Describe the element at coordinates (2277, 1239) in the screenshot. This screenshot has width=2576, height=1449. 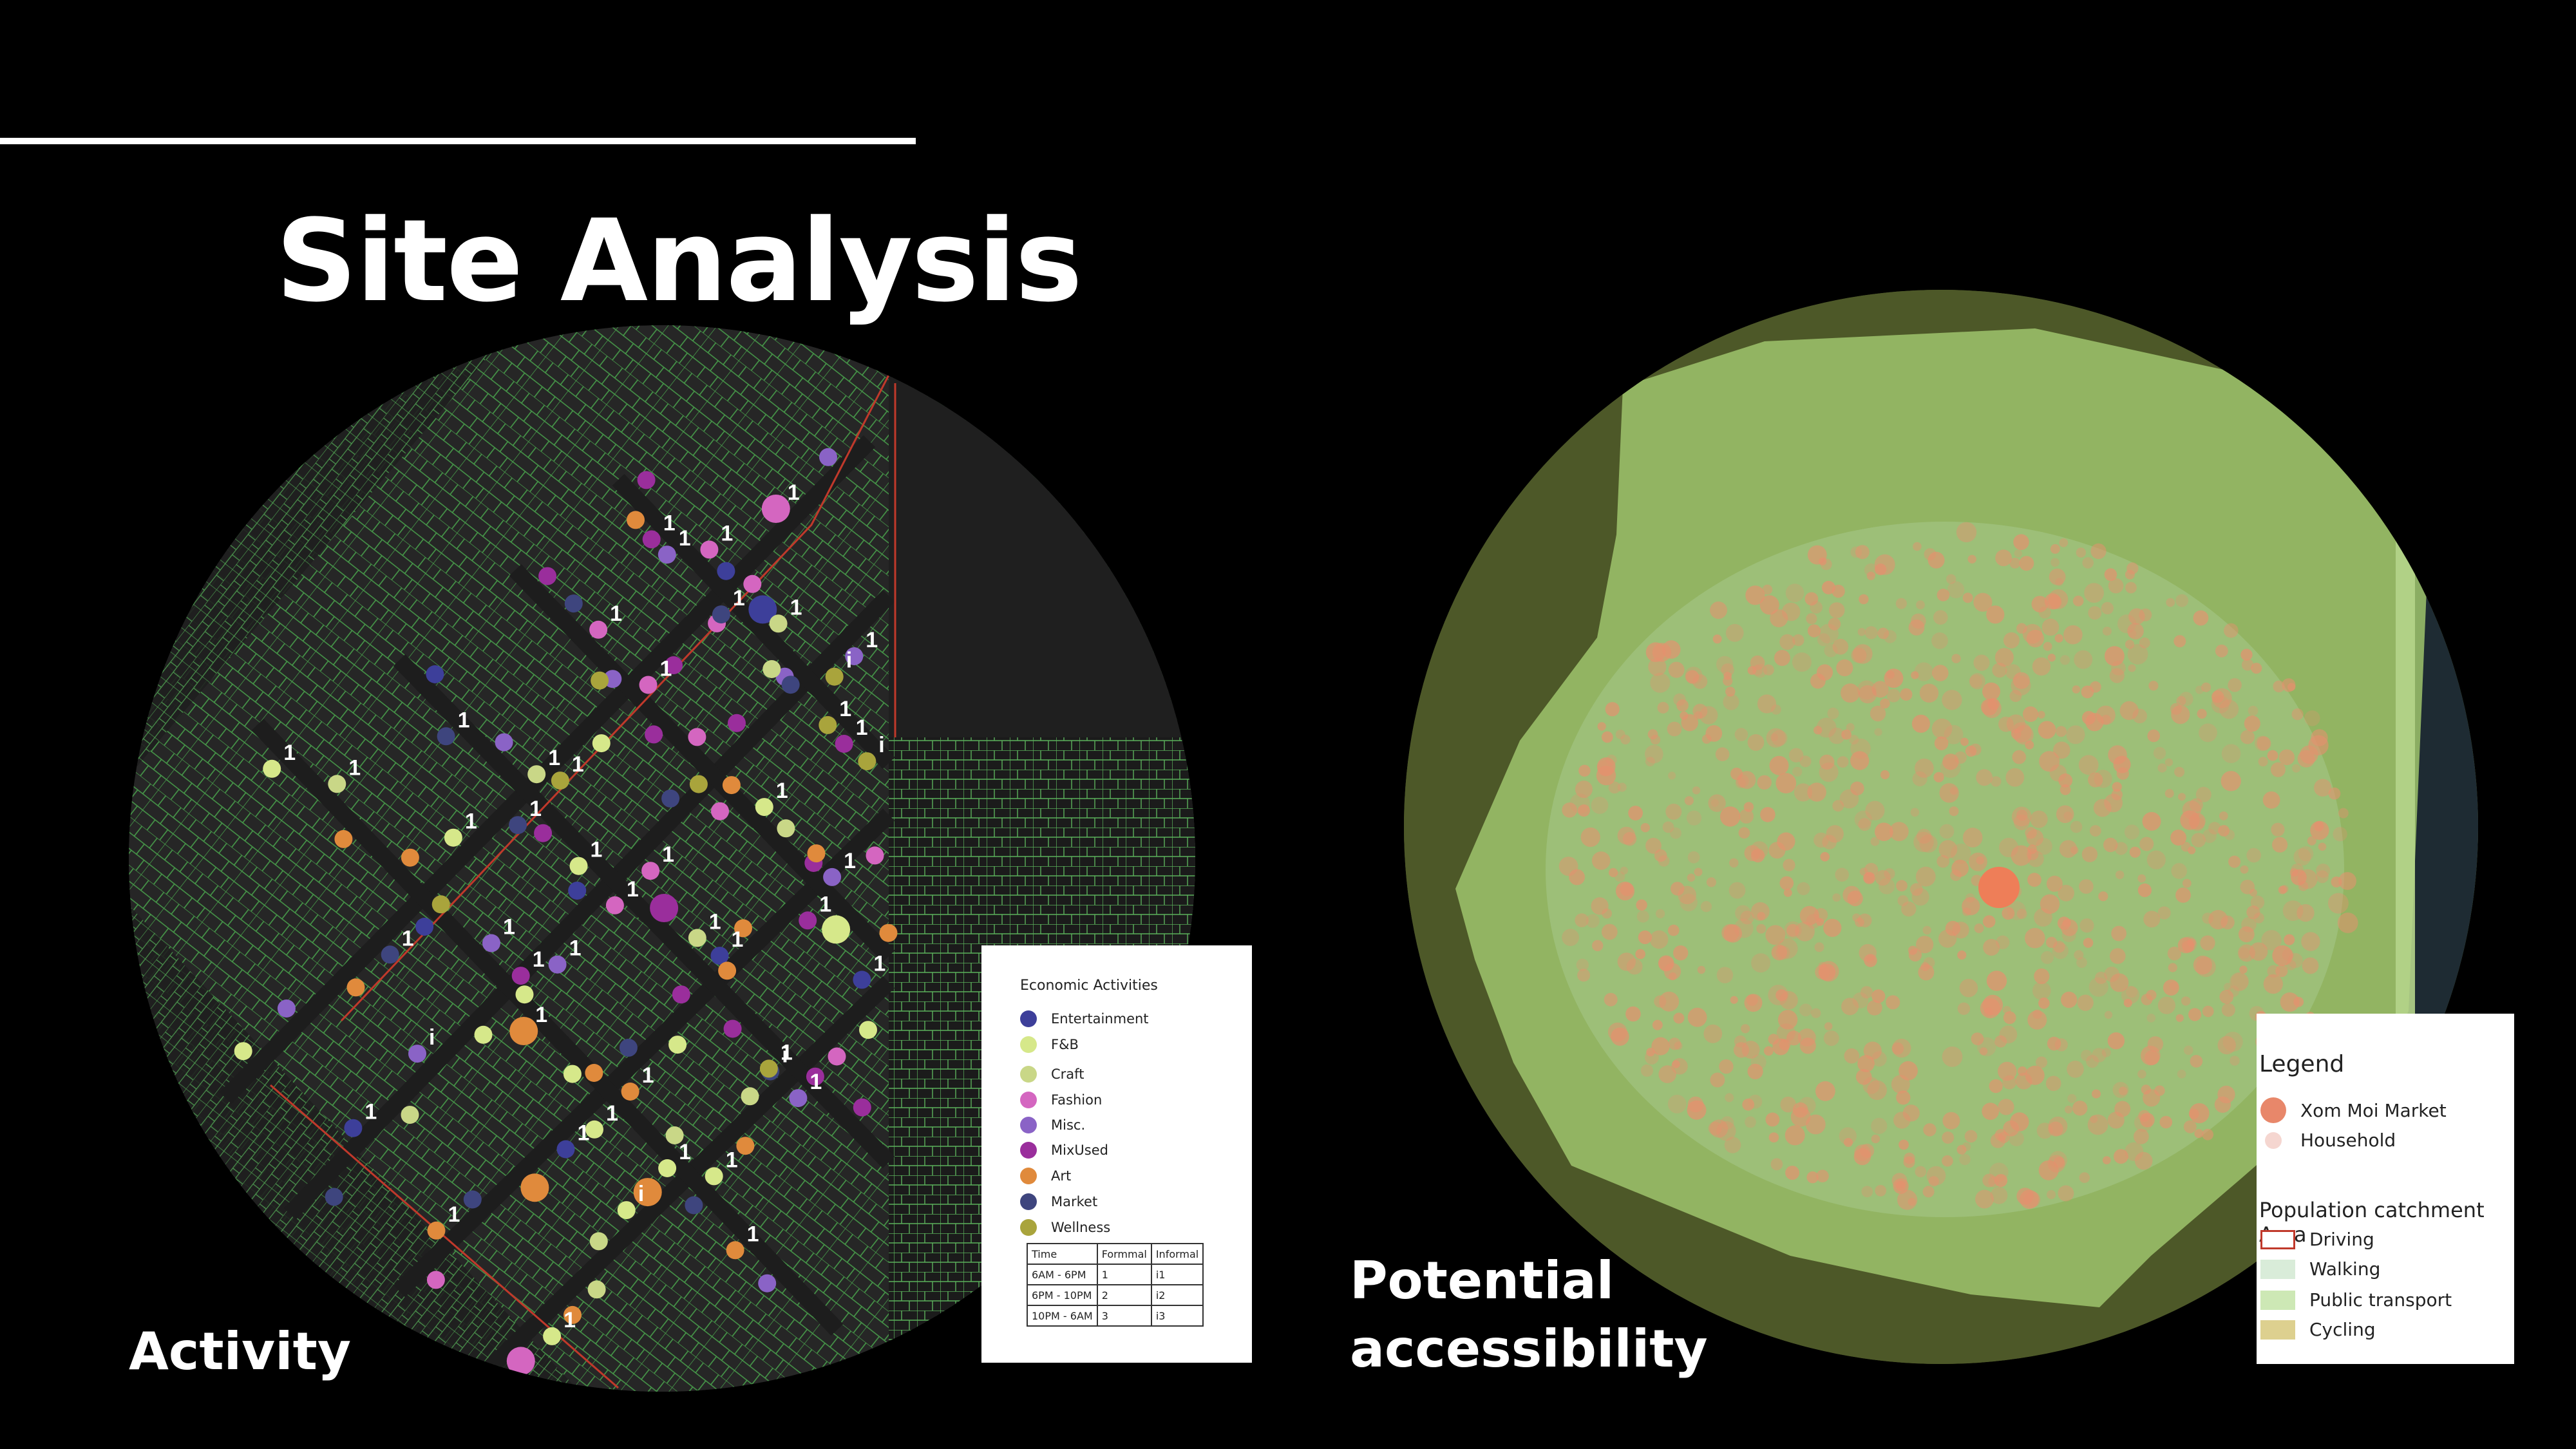
I see `driving-swatch-icon` at that location.